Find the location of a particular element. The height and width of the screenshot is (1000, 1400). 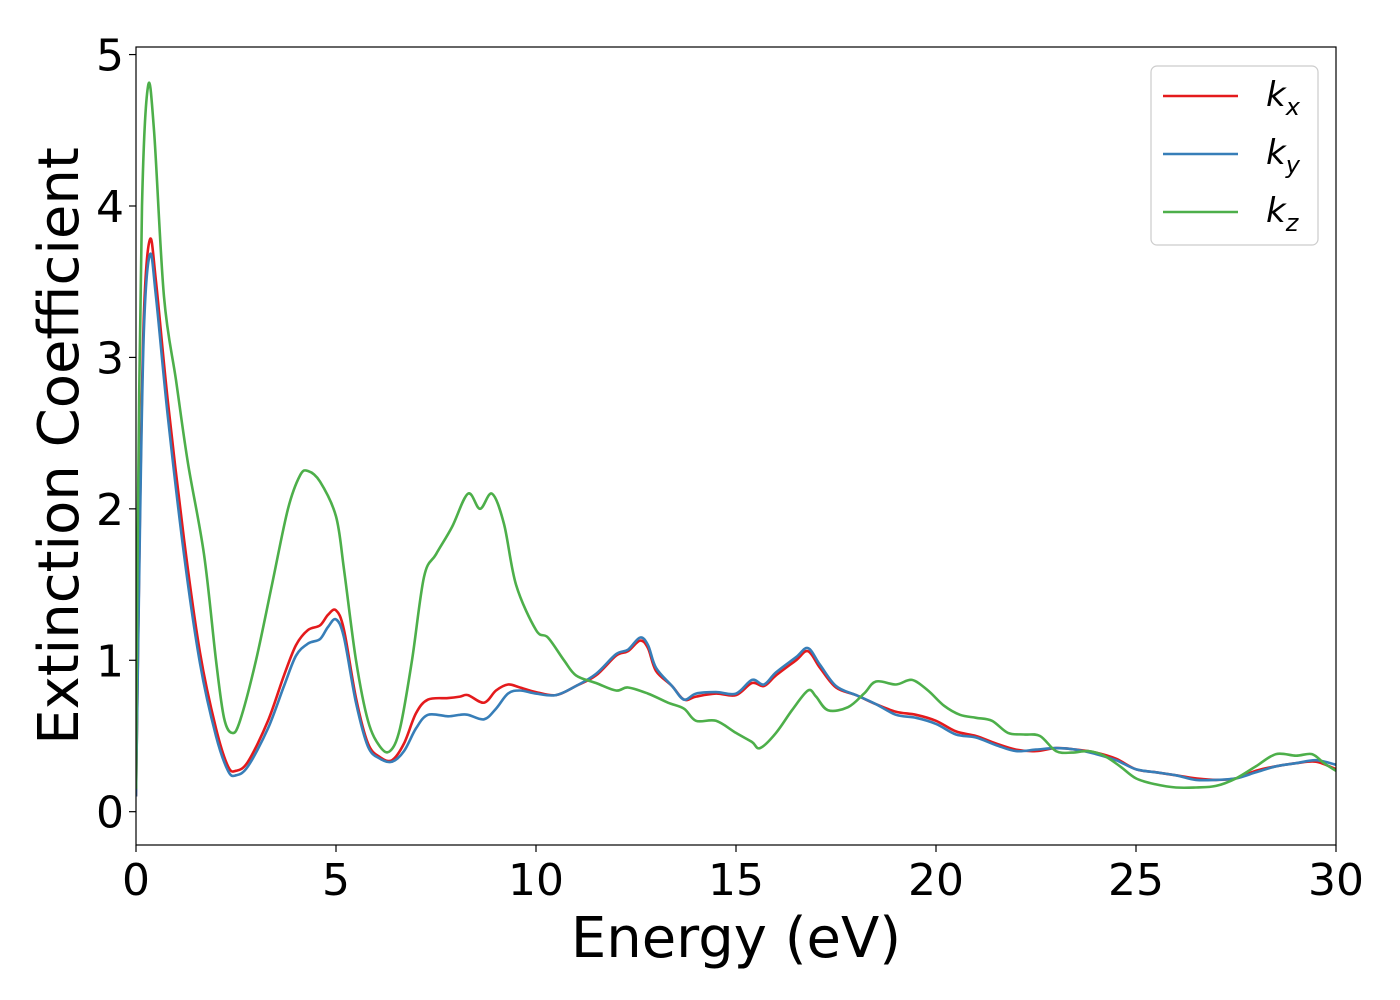

x-axis-ticks: 0 5 10 15 20 25 30 is located at coordinates (743, 875).